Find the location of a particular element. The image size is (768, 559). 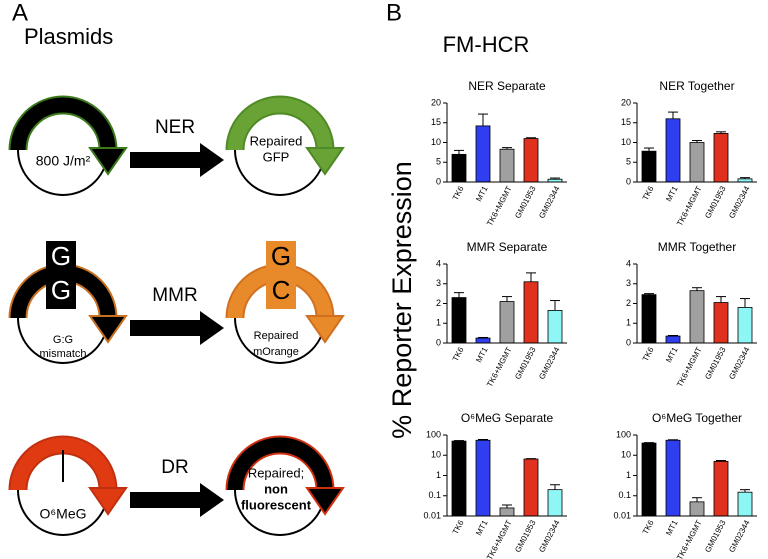

plasmid-label: 800 J/m² is located at coordinates (63, 161).